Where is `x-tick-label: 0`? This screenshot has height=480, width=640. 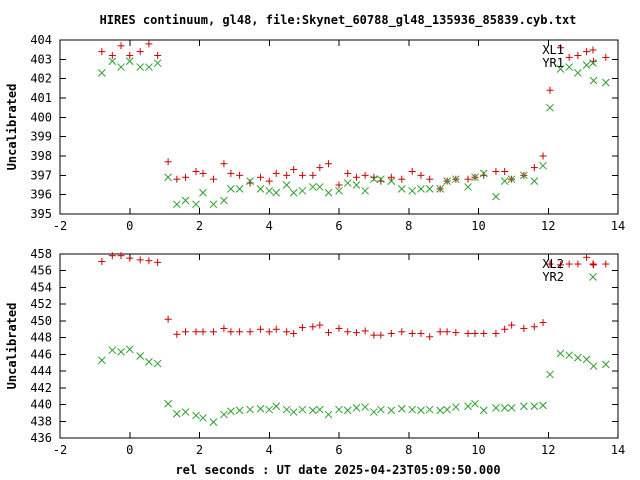
x-tick-label: 0 is located at coordinates (129, 450).